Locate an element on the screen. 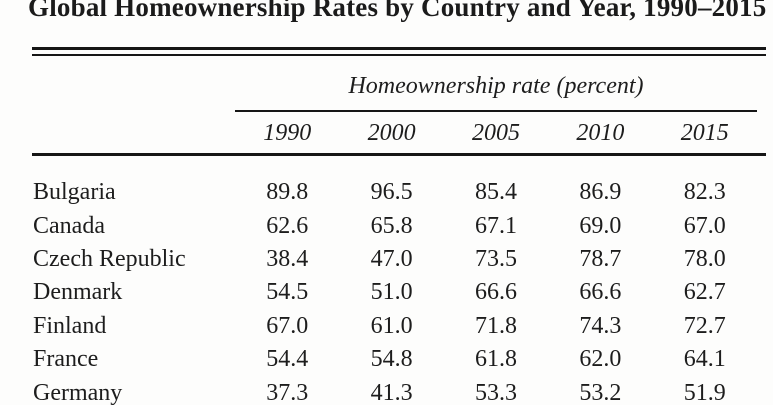  title-rule-bottom is located at coordinates (399, 55).